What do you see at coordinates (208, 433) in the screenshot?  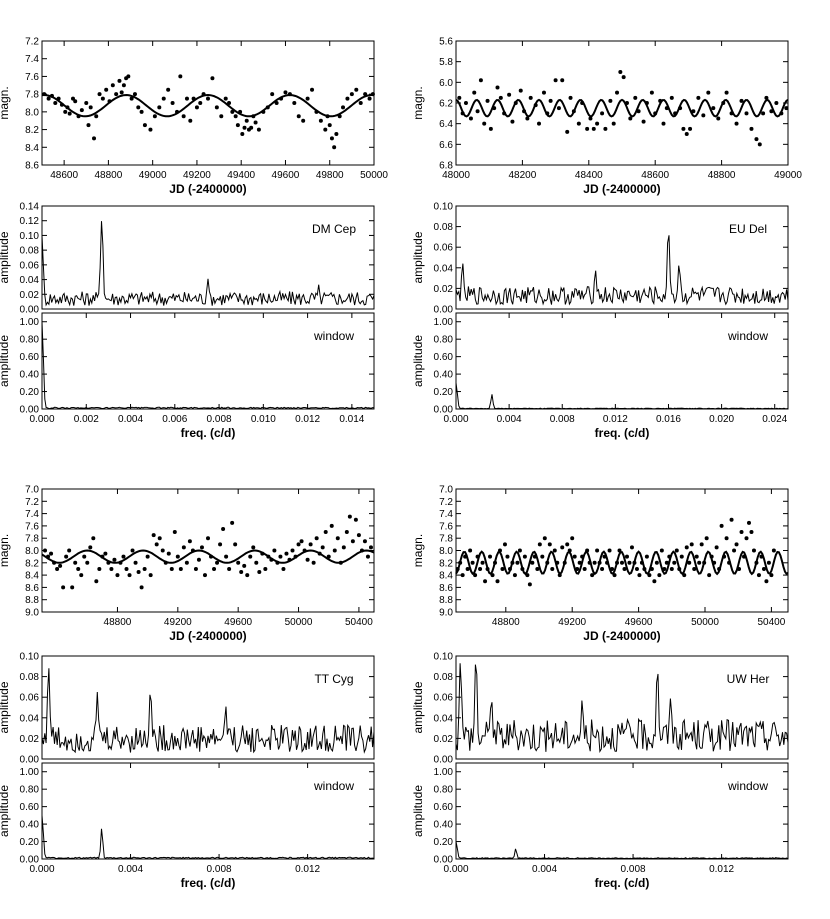 I see `x-axis-label: freq. (c/d)` at bounding box center [208, 433].